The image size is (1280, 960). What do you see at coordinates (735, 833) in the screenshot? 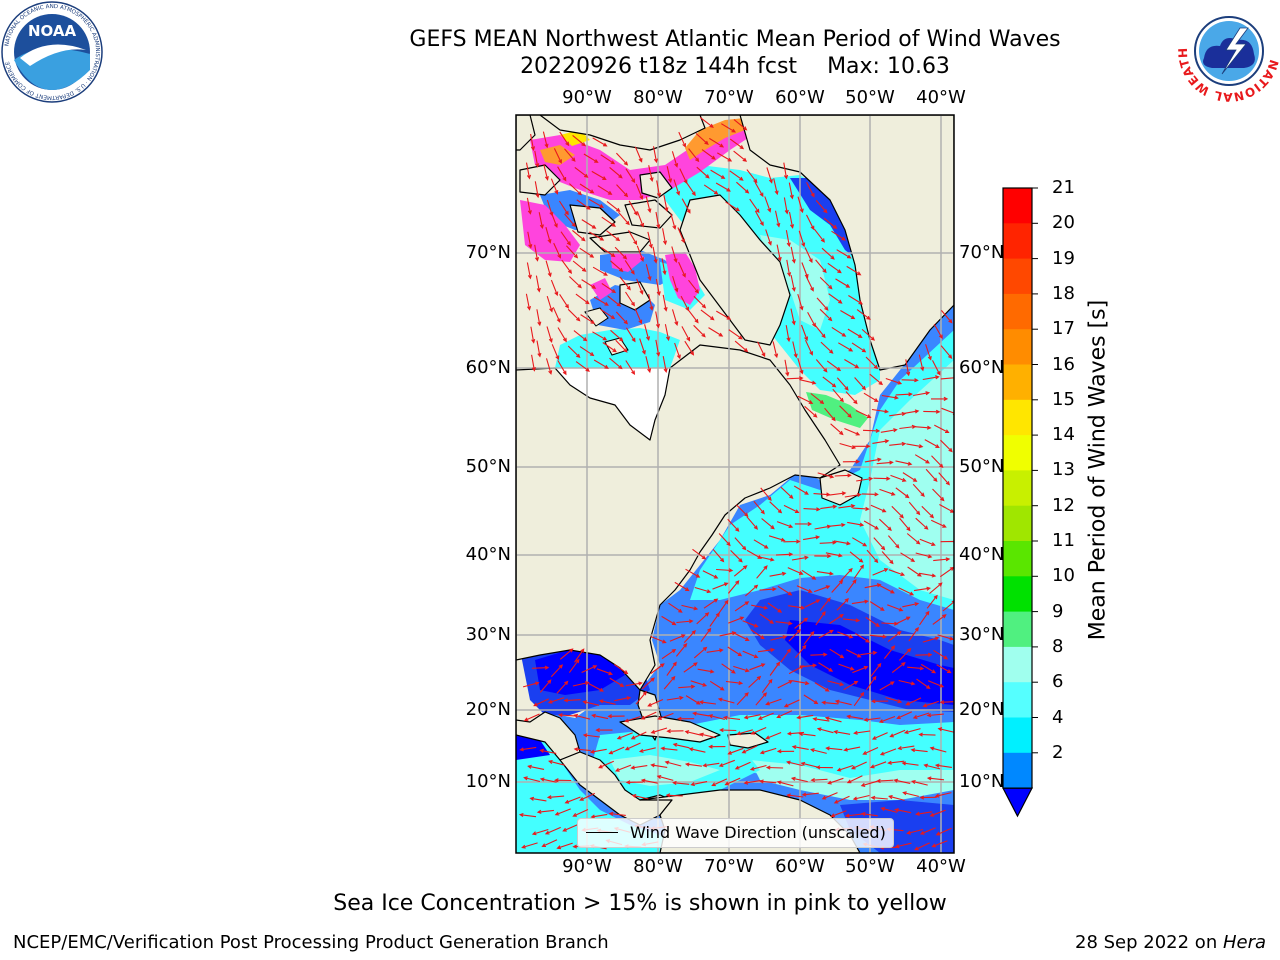
I see `map-legend: Wind Wave Direction (unscaled)` at bounding box center [735, 833].